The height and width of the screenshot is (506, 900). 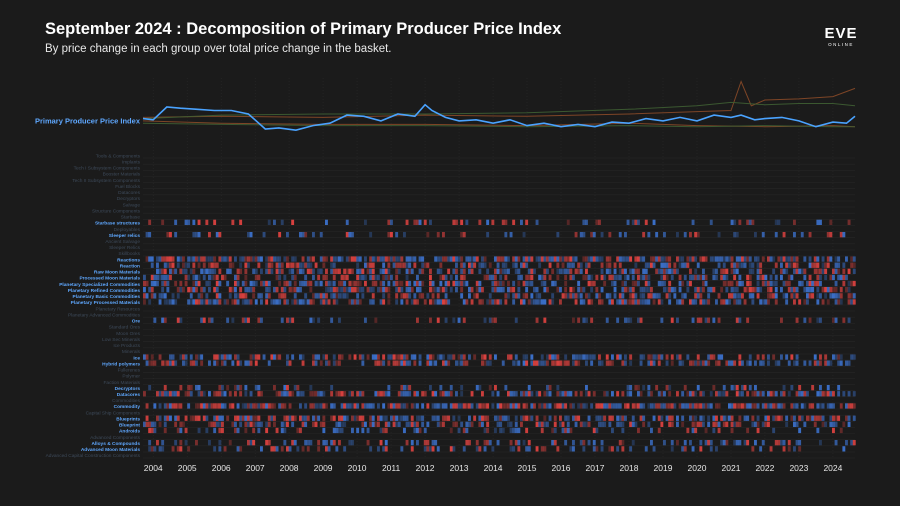 What do you see at coordinates (128, 420) in the screenshot?
I see `category-label: Blueprints` at bounding box center [128, 420].